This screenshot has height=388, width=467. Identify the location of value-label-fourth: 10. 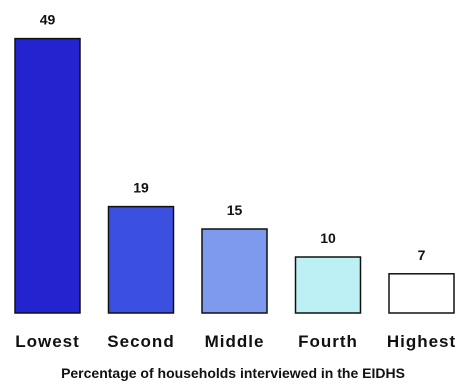
(328, 238).